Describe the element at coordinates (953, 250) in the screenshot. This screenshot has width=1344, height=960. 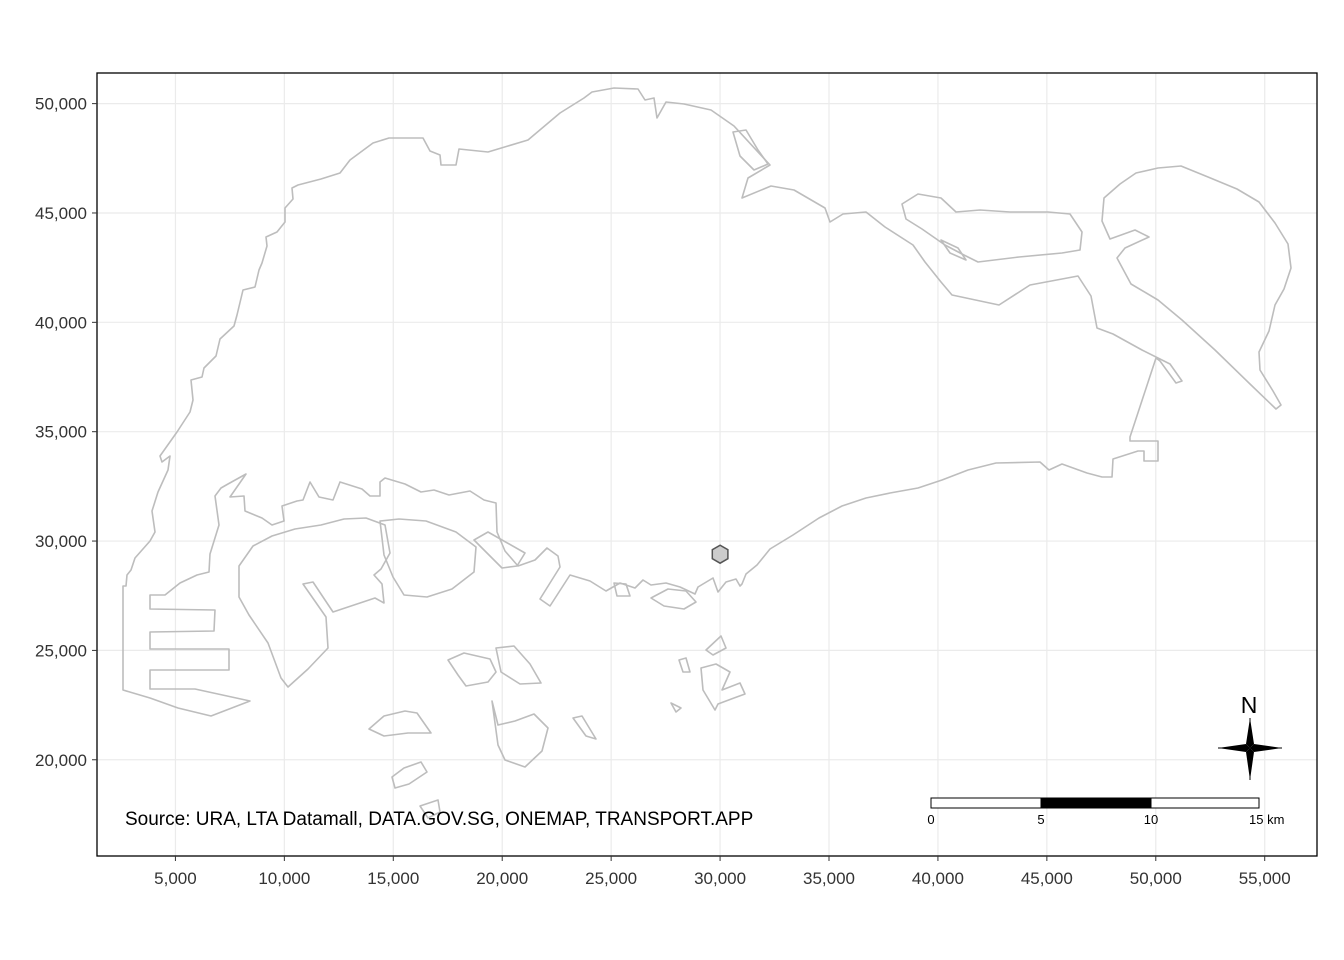
I see `island-tekong-channel` at that location.